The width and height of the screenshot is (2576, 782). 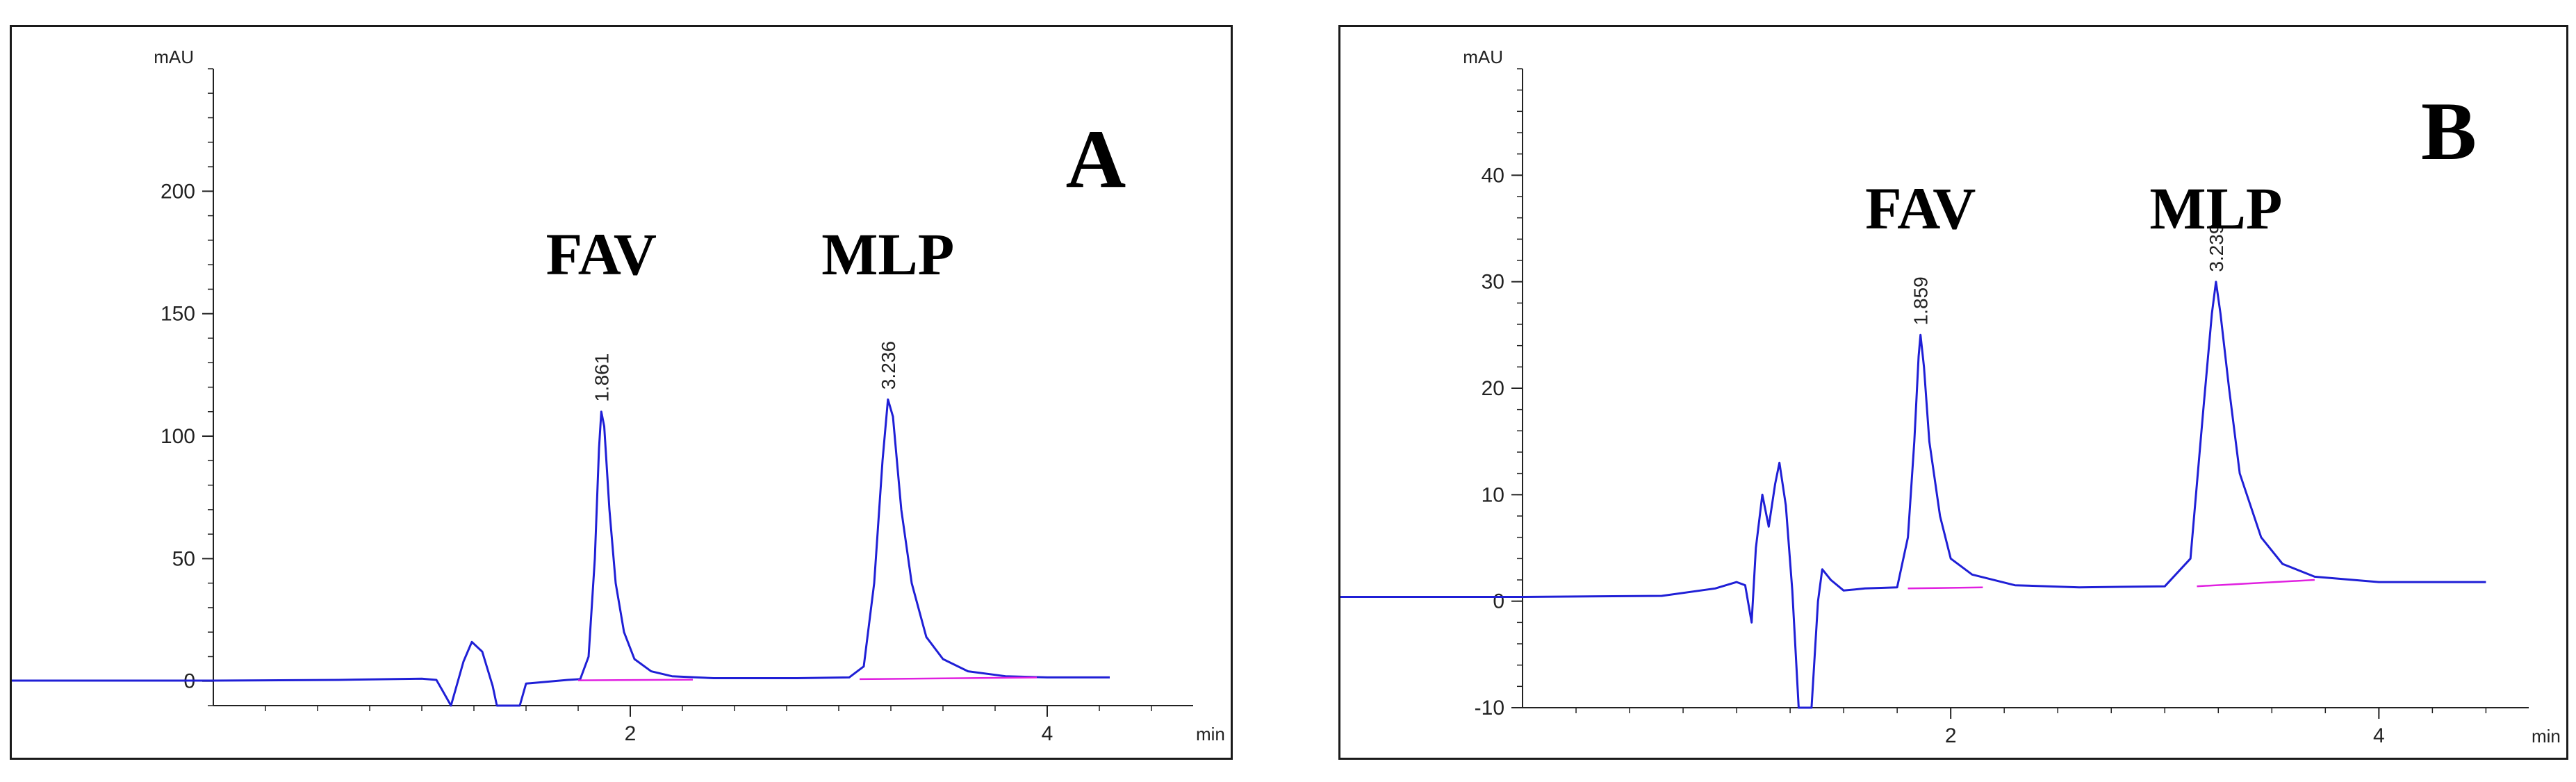 I want to click on peak-retention-time-label: 1.859, so click(x=1921, y=300).